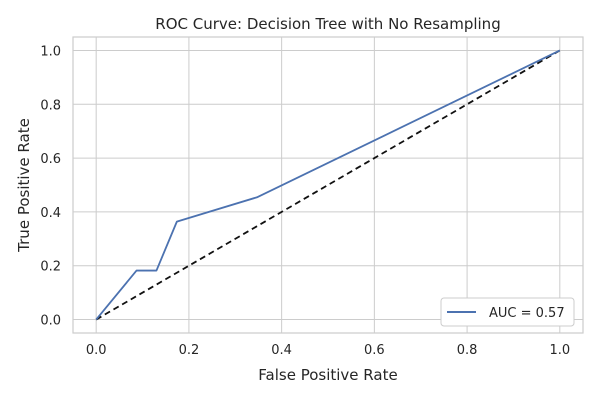  Describe the element at coordinates (50, 159) in the screenshot. I see `y-tick-label: 0.6` at that location.